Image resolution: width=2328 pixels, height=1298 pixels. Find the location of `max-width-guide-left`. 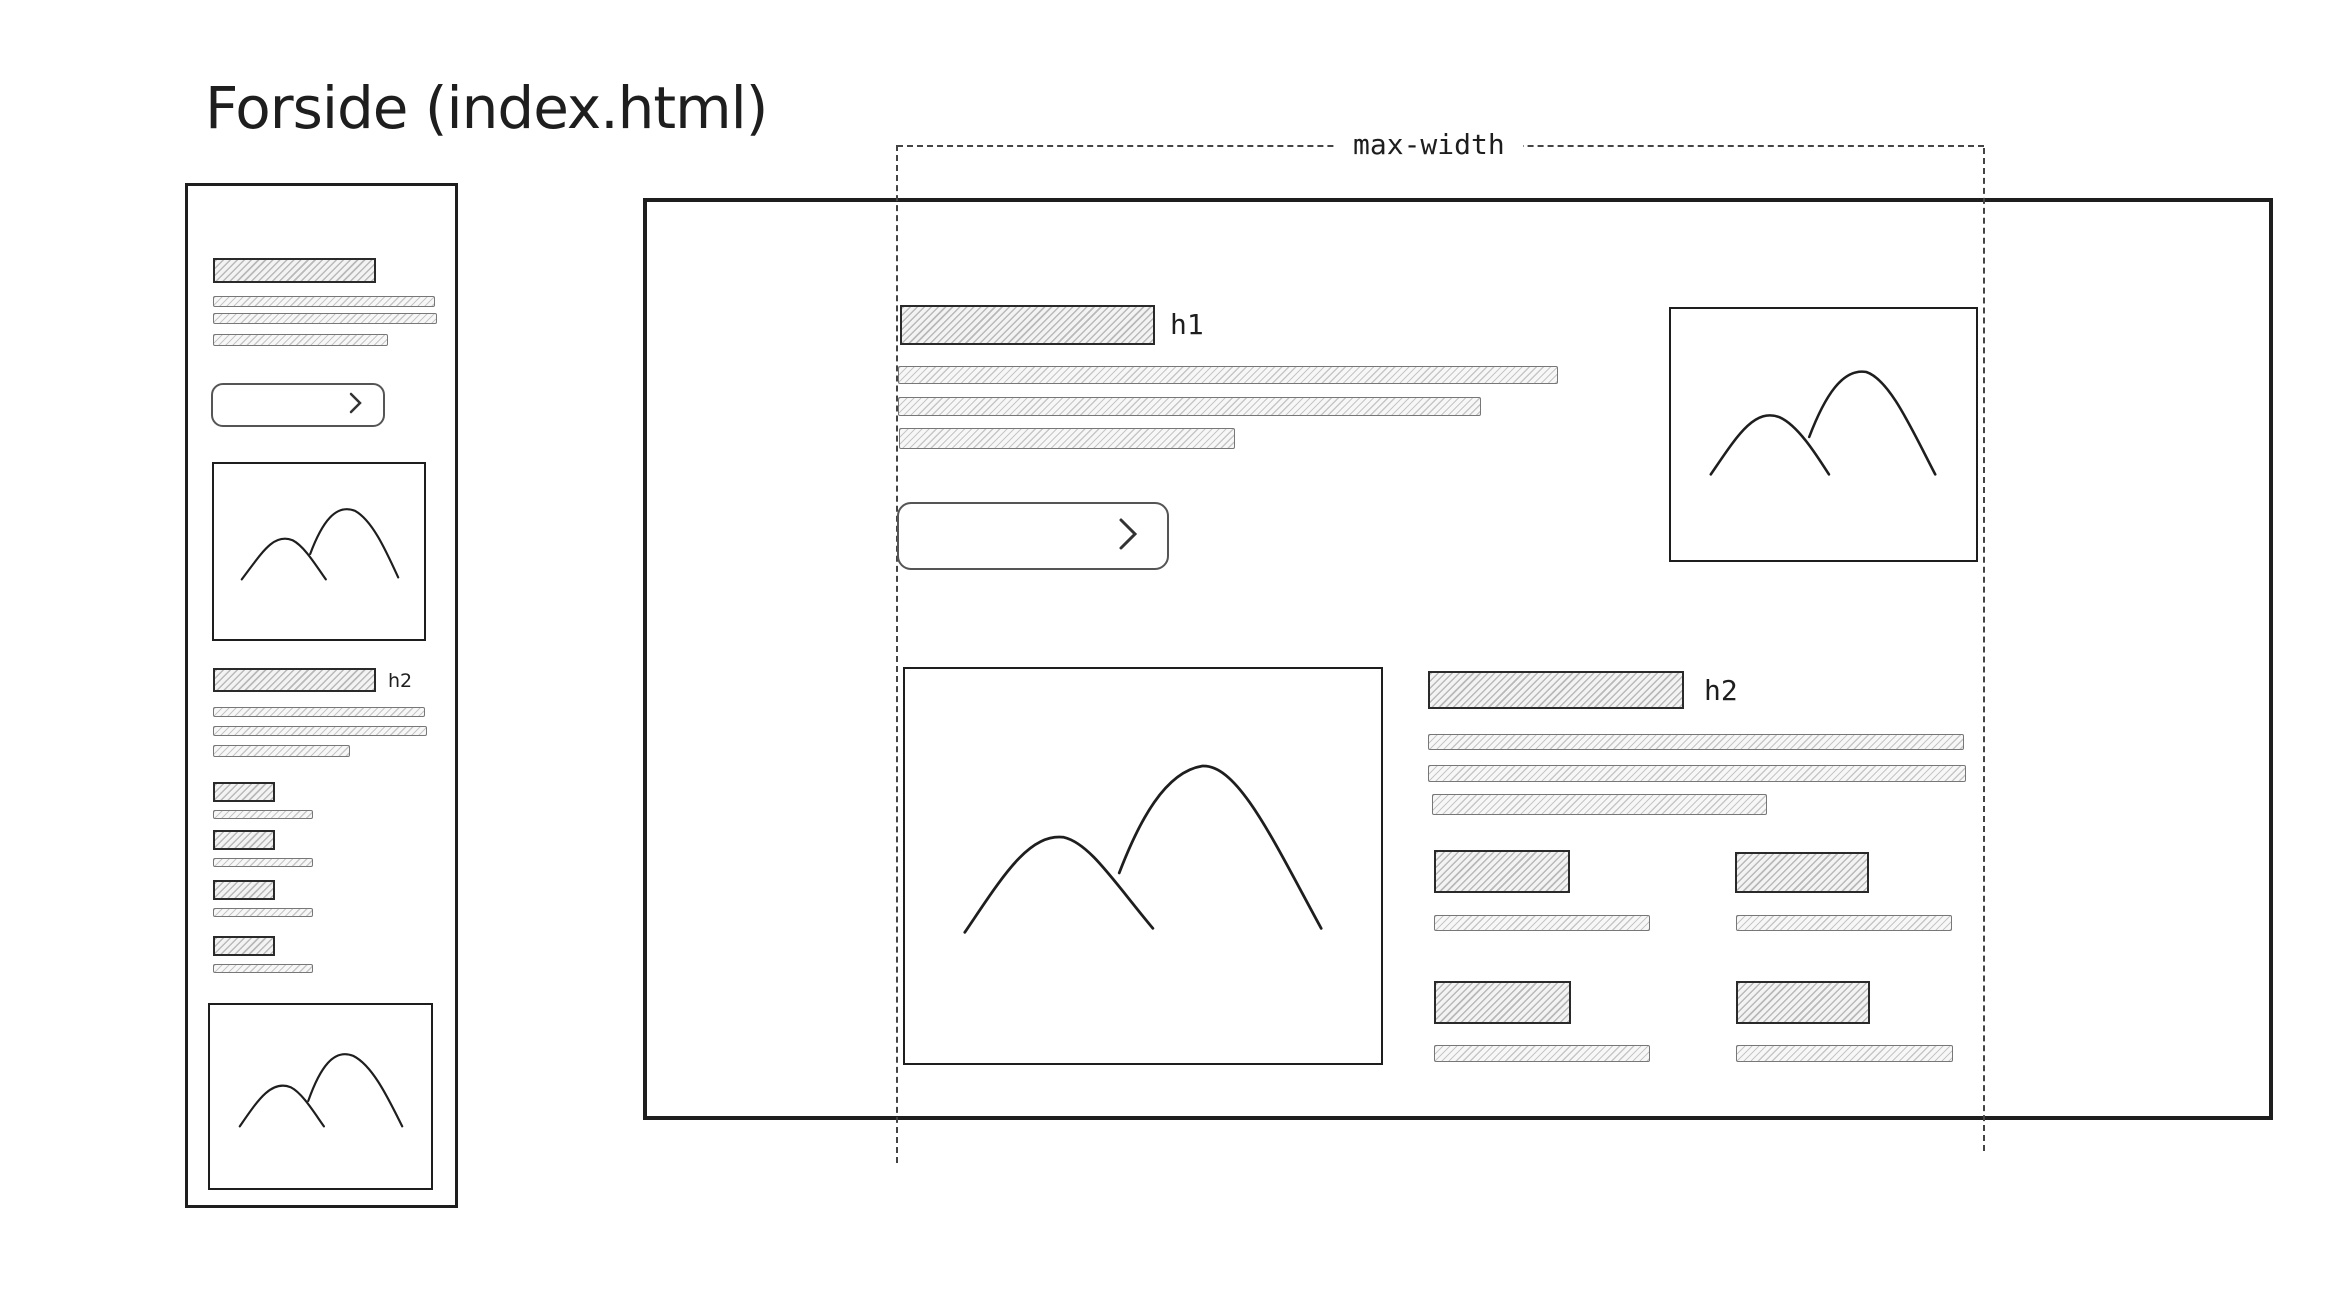

max-width-guide-left is located at coordinates (897, 654).